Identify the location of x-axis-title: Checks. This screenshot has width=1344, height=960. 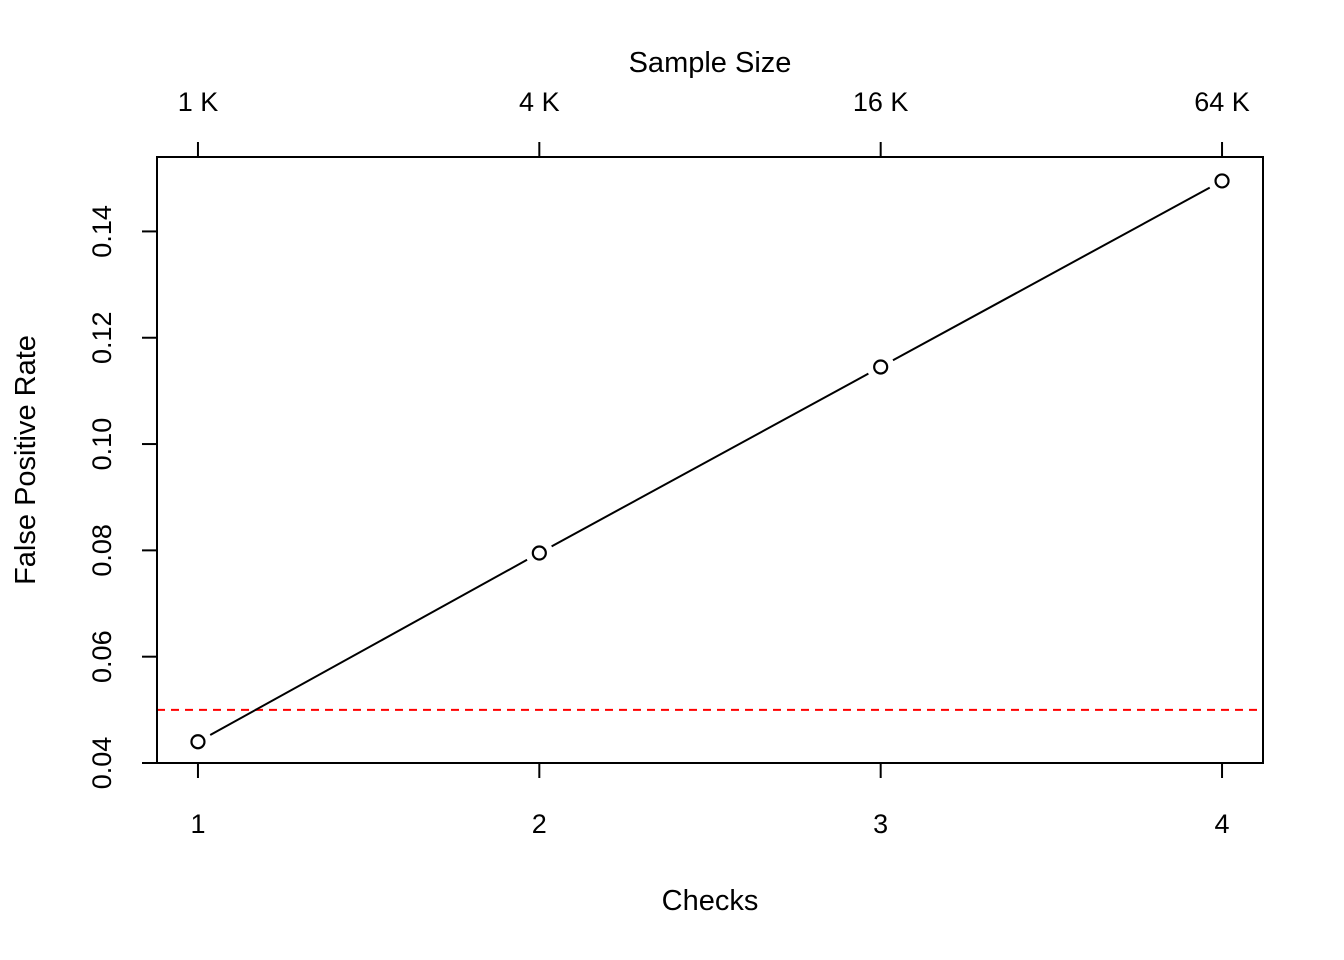
(710, 901).